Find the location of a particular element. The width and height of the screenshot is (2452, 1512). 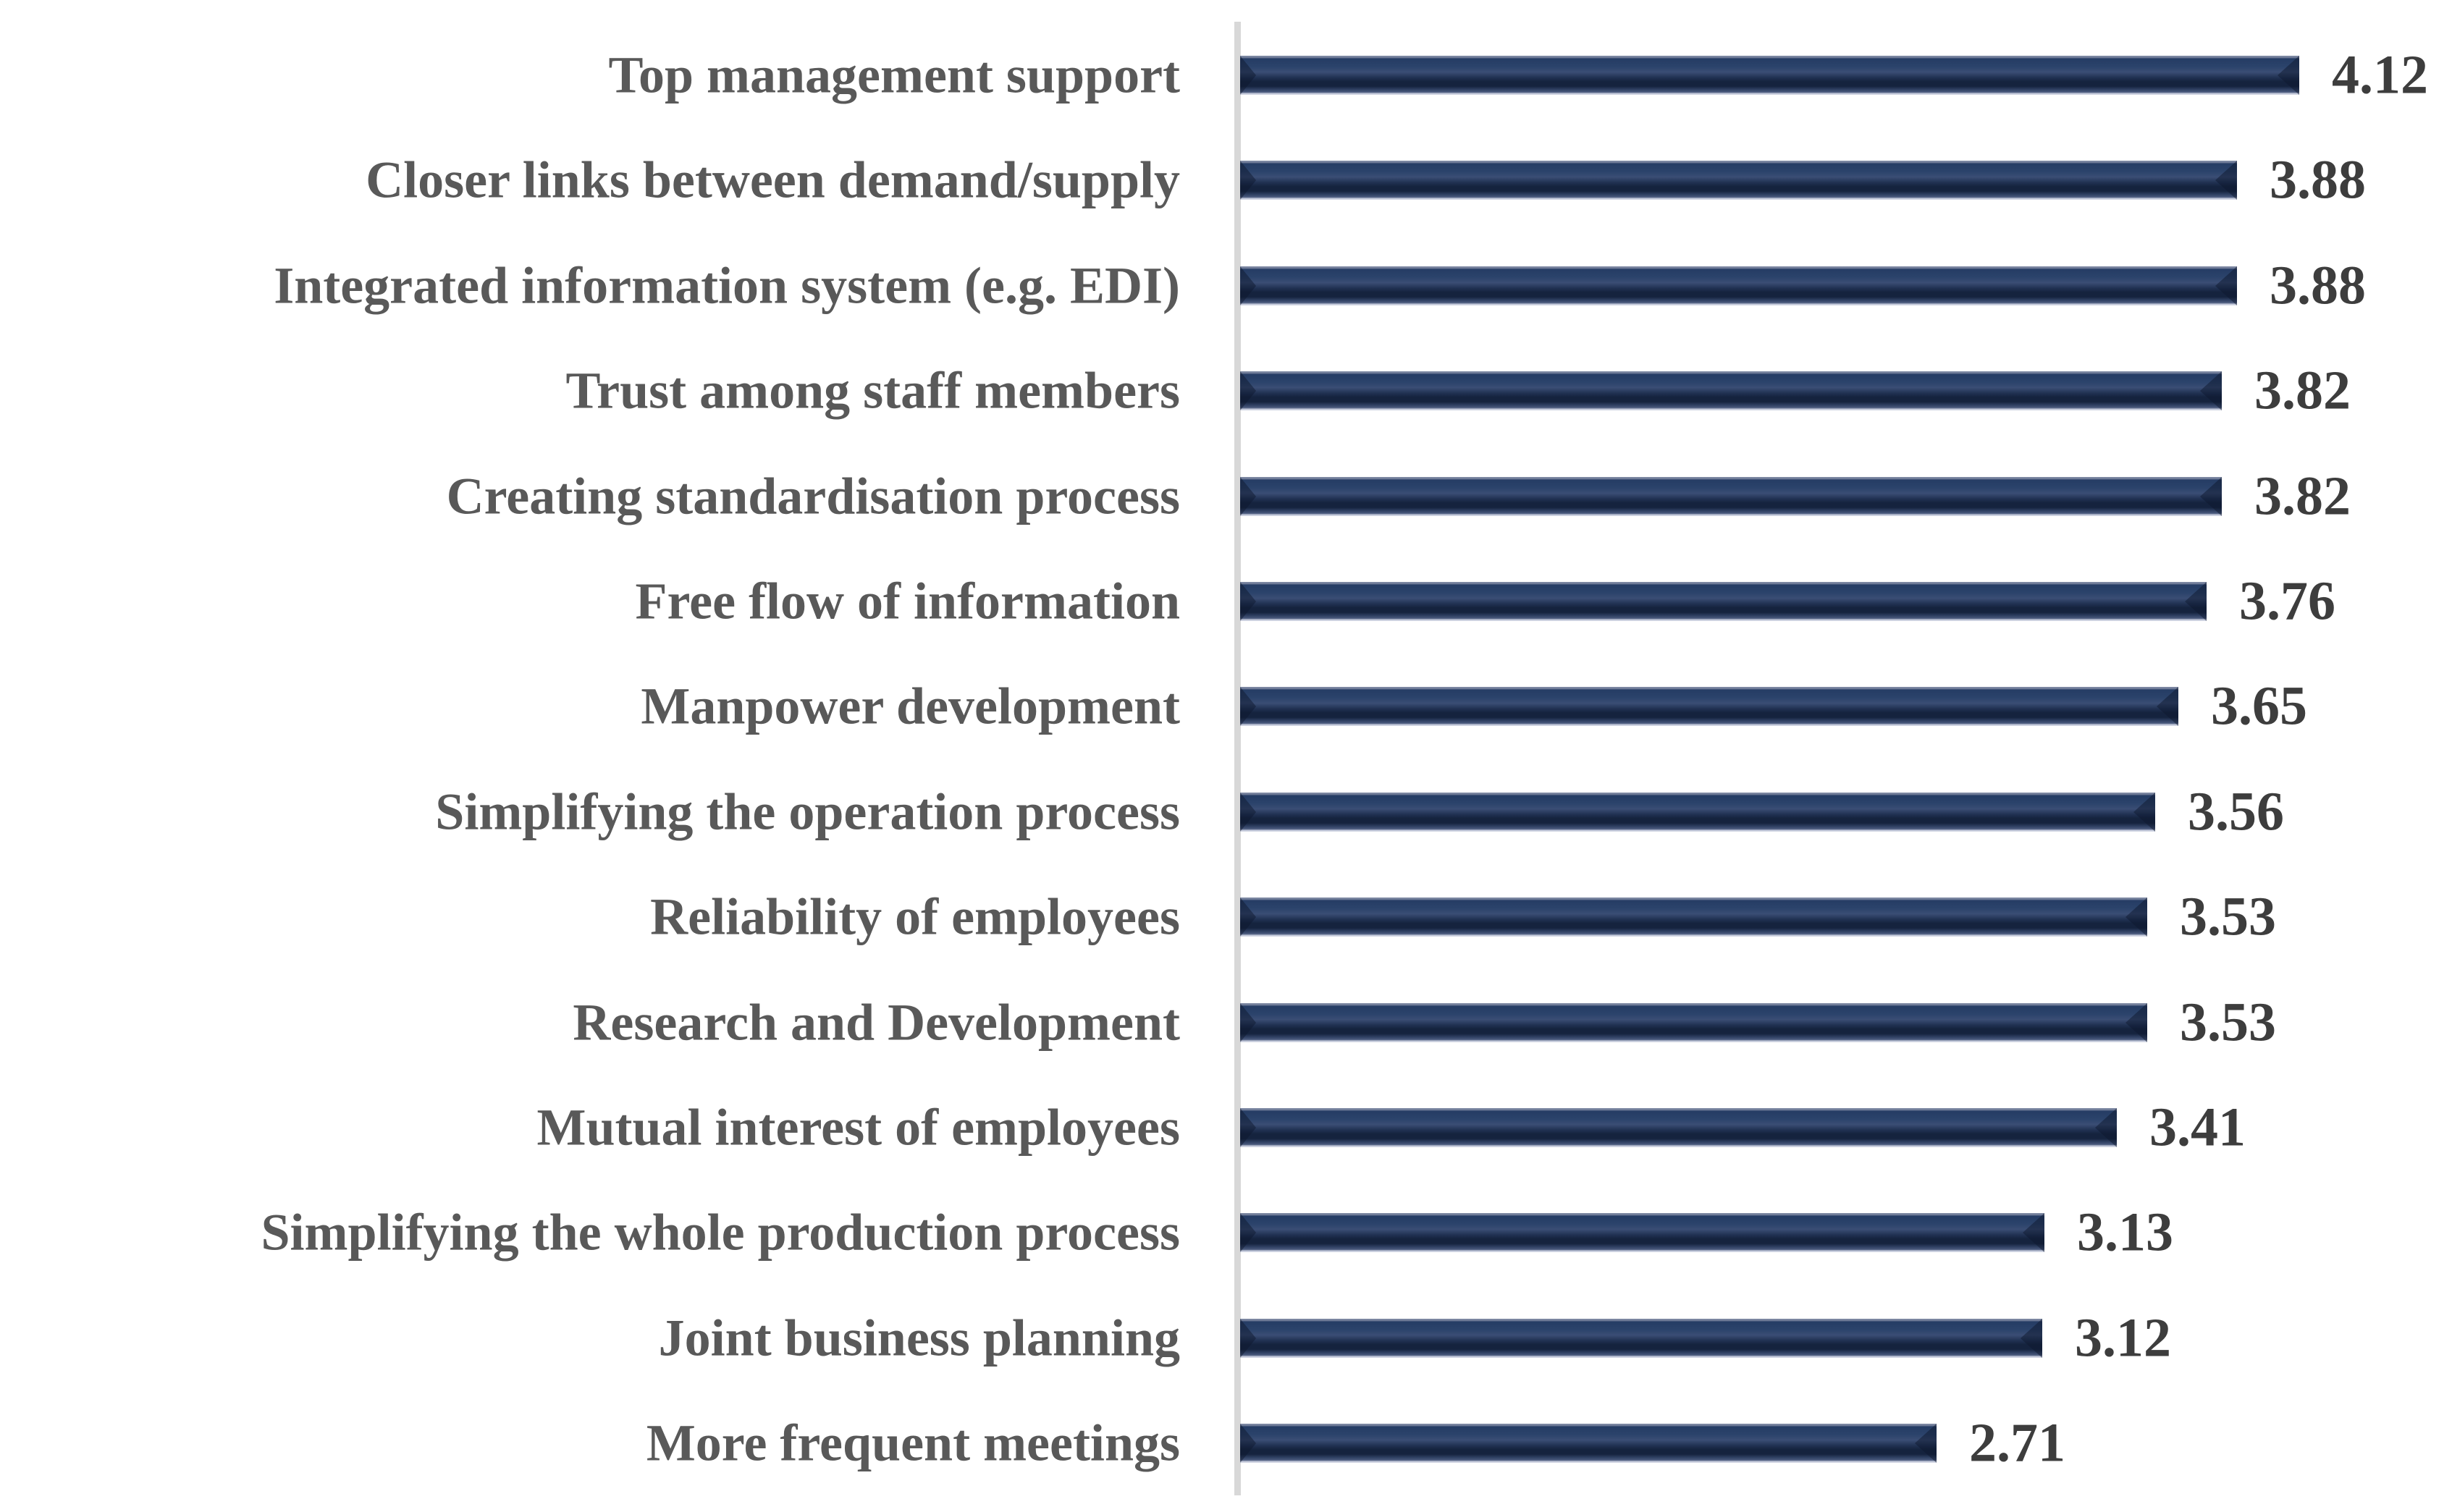

value-label: 3.12 is located at coordinates (2123, 1338).